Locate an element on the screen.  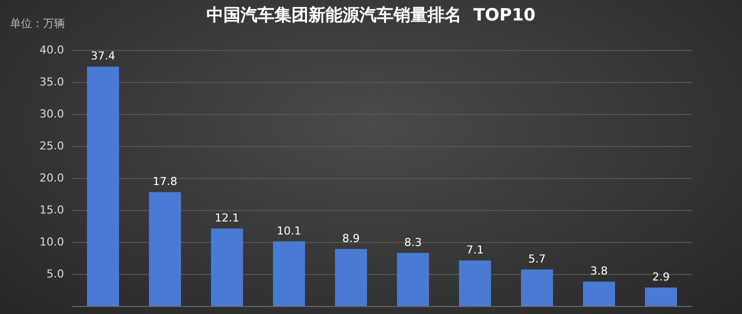
y-tick-label: 25.0 is located at coordinates (52, 146).